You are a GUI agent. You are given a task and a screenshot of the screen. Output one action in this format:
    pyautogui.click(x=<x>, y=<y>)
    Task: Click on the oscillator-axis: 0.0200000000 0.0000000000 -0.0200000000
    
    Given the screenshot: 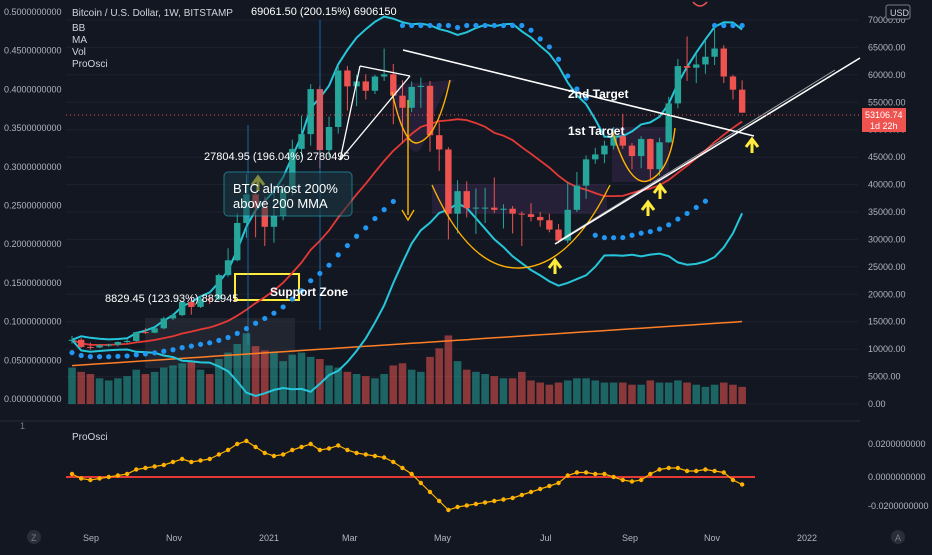 What is the action you would take?
    pyautogui.click(x=898, y=475)
    